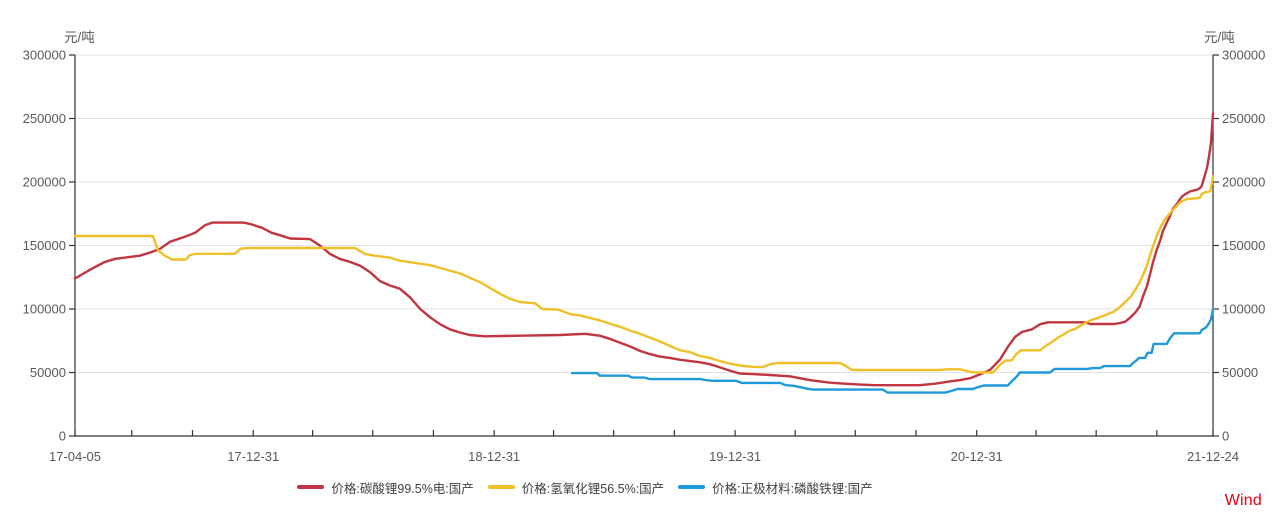 This screenshot has width=1288, height=524. Describe the element at coordinates (79, 37) in the screenshot. I see `unit-label-left: 元/吨` at that location.